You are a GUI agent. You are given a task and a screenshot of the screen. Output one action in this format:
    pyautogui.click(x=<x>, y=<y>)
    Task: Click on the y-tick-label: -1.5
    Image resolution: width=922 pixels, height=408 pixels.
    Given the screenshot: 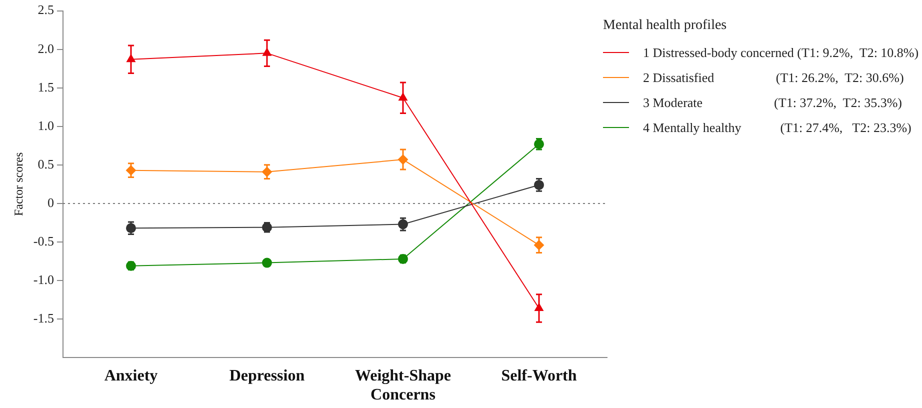 What is the action you would take?
    pyautogui.click(x=43, y=318)
    